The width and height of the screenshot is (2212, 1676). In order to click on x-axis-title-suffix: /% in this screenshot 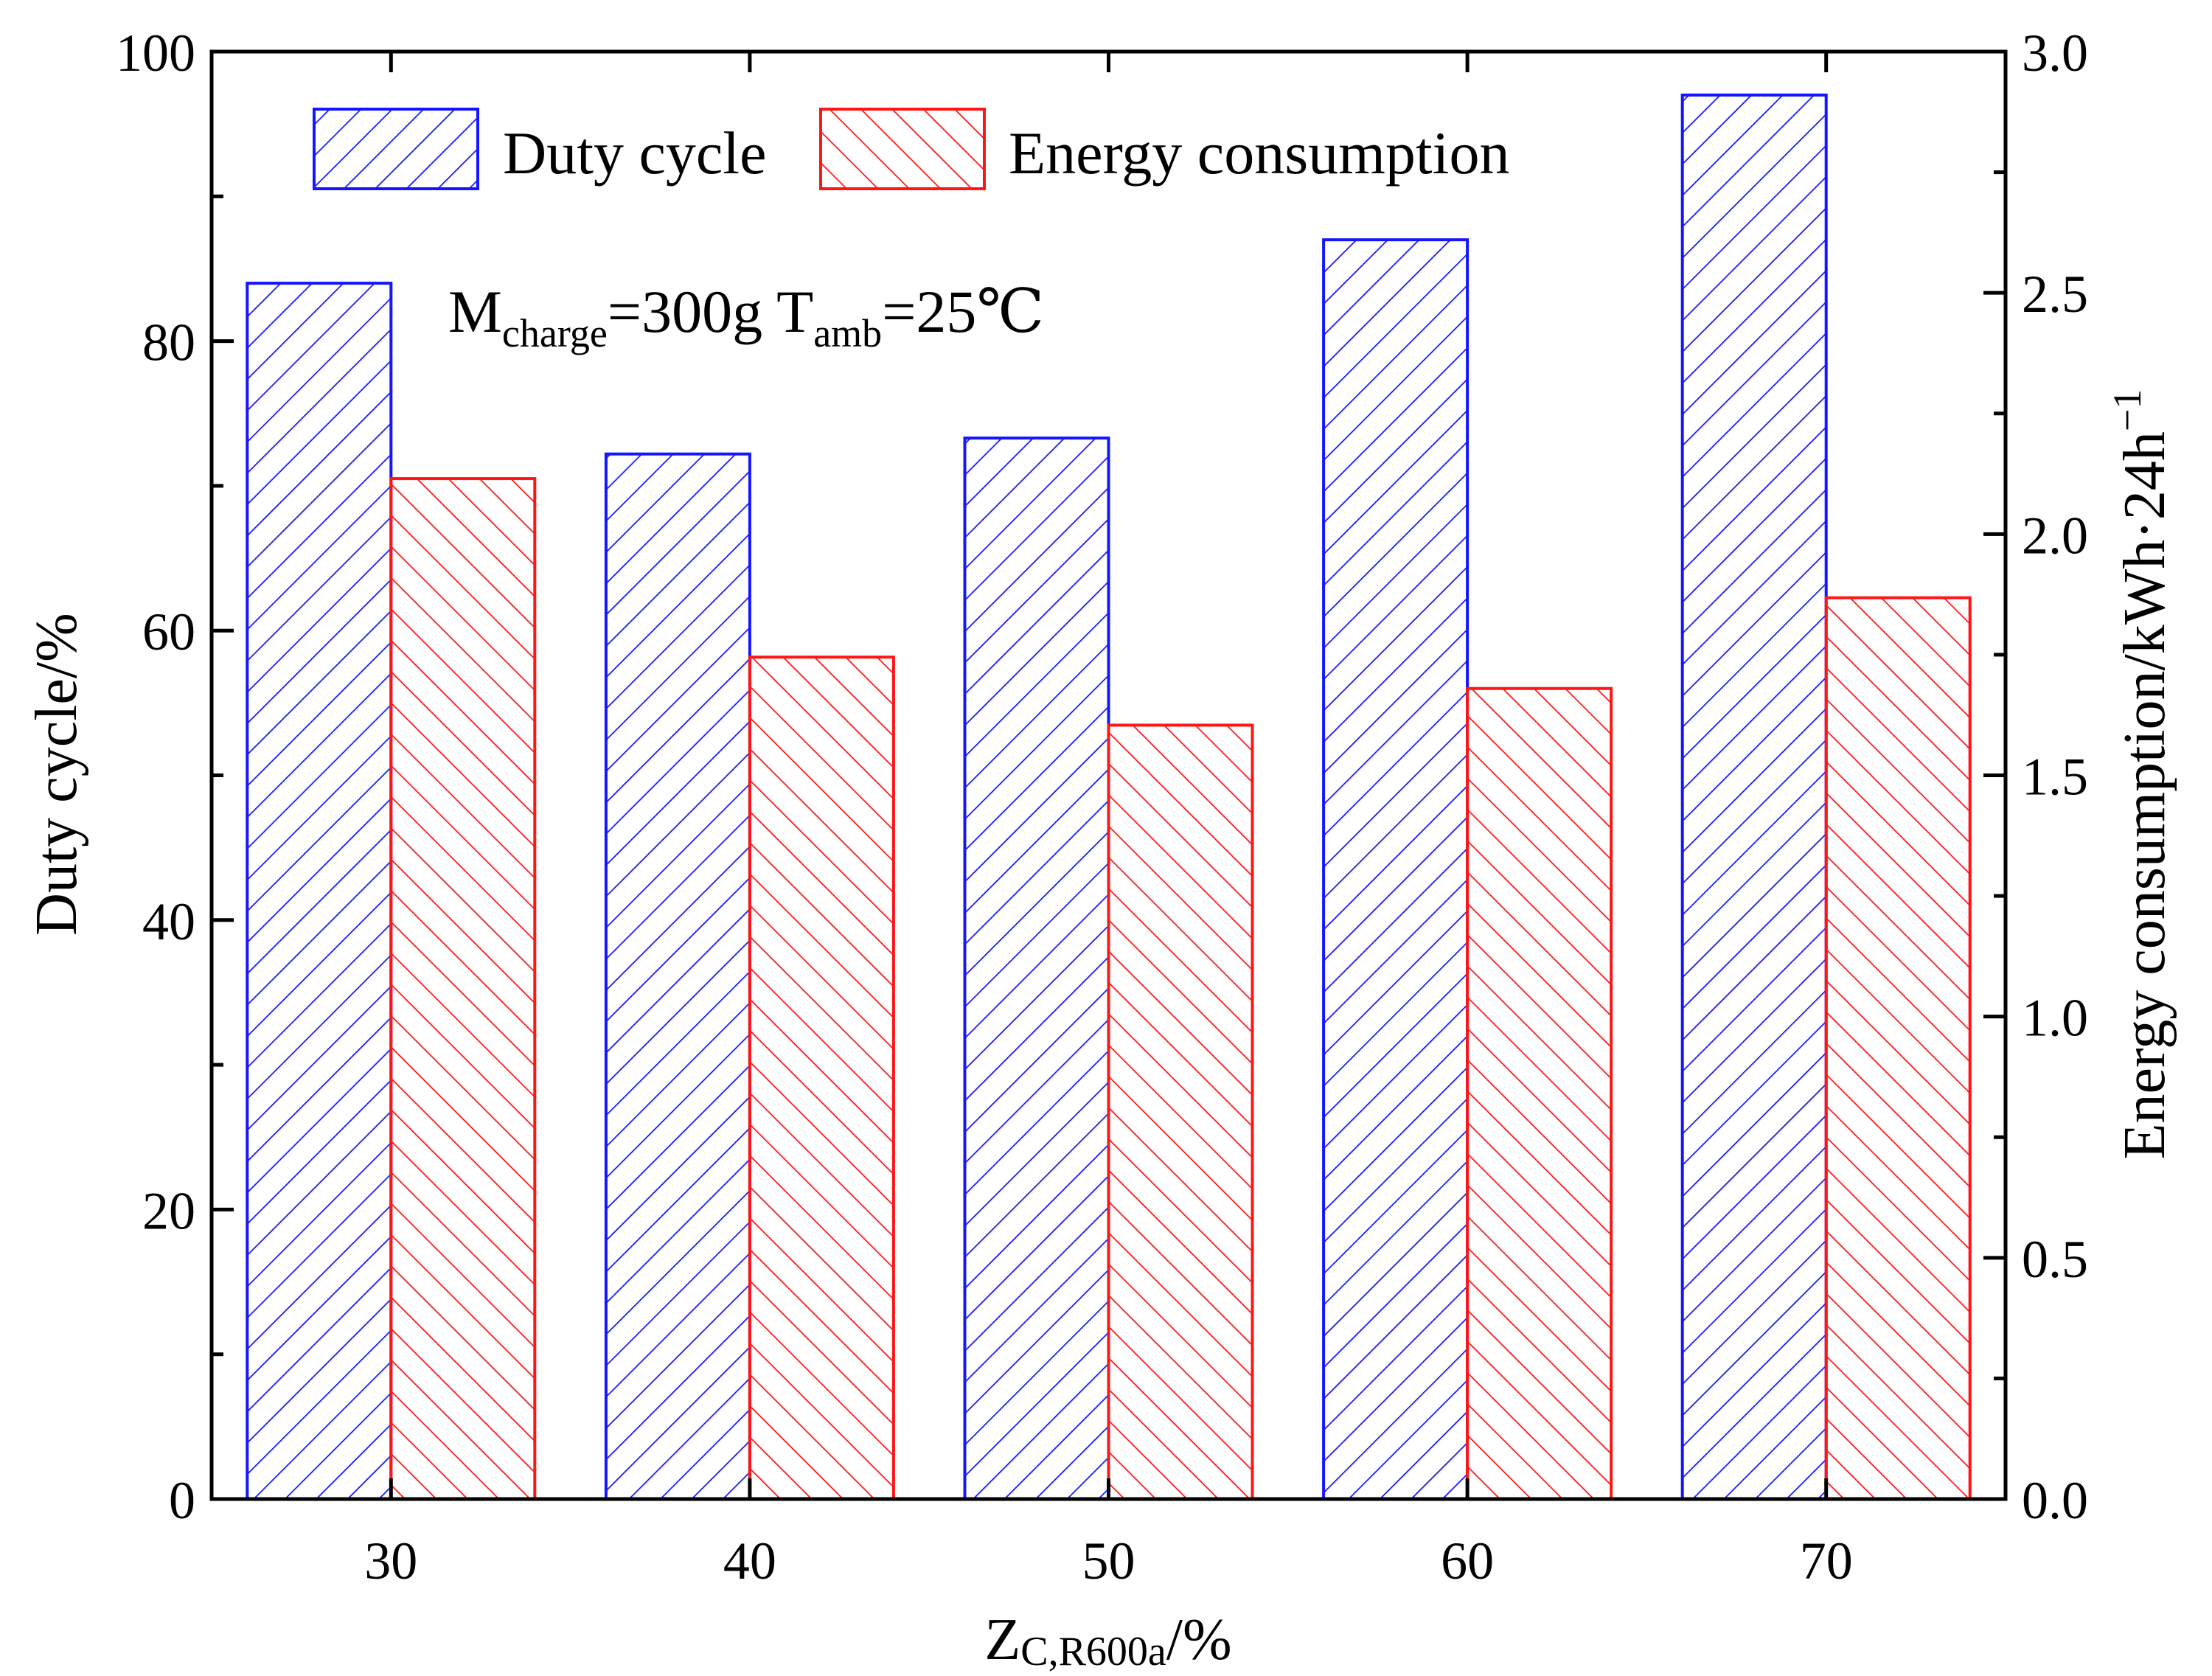, I will do `click(1199, 1639)`.